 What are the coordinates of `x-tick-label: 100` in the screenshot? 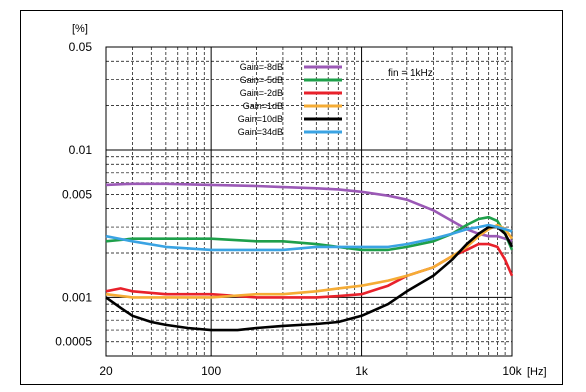 It's located at (211, 371).